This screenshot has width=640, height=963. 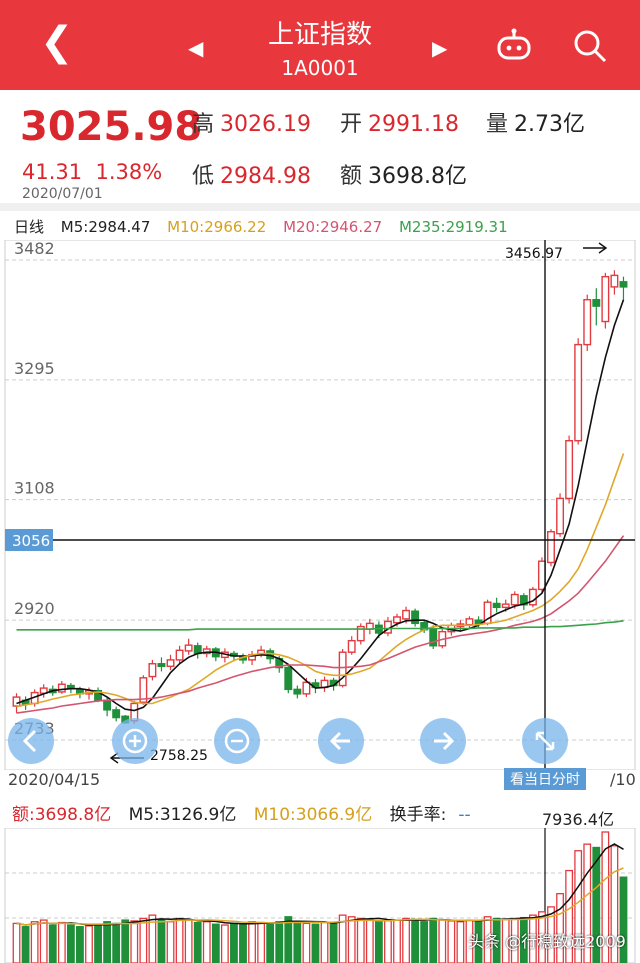 What do you see at coordinates (313, 815) in the screenshot?
I see `volume-m10: M10:3066.9亿` at bounding box center [313, 815].